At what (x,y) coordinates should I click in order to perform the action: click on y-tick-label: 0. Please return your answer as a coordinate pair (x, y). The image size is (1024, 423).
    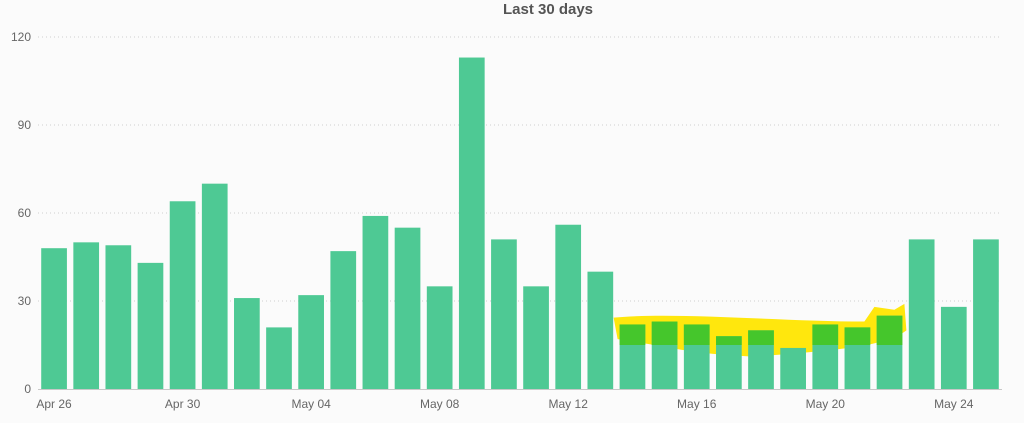
    Looking at the image, I should click on (27, 389).